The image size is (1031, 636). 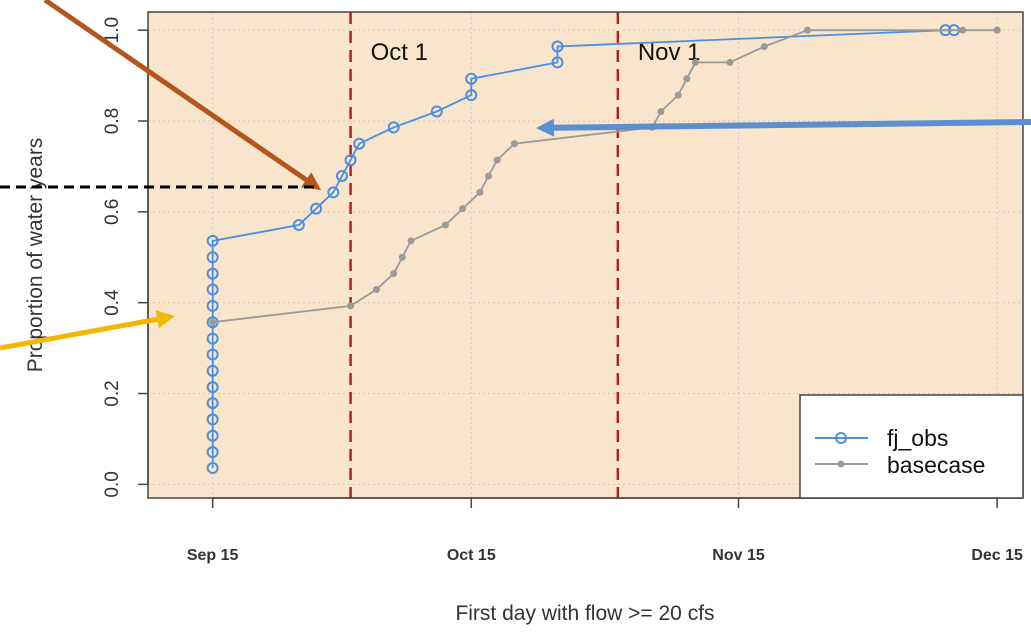 I want to click on y-axis-label: Proportion of water years, so click(x=35, y=255).